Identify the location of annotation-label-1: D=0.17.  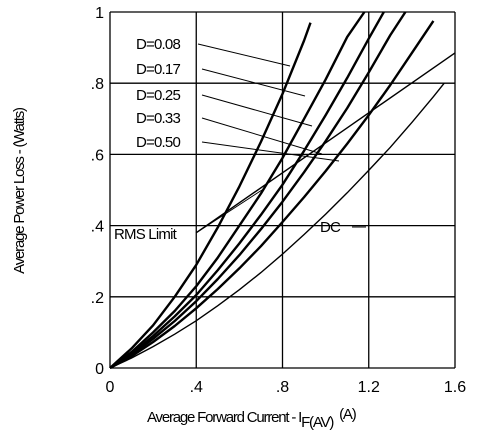
(158, 69).